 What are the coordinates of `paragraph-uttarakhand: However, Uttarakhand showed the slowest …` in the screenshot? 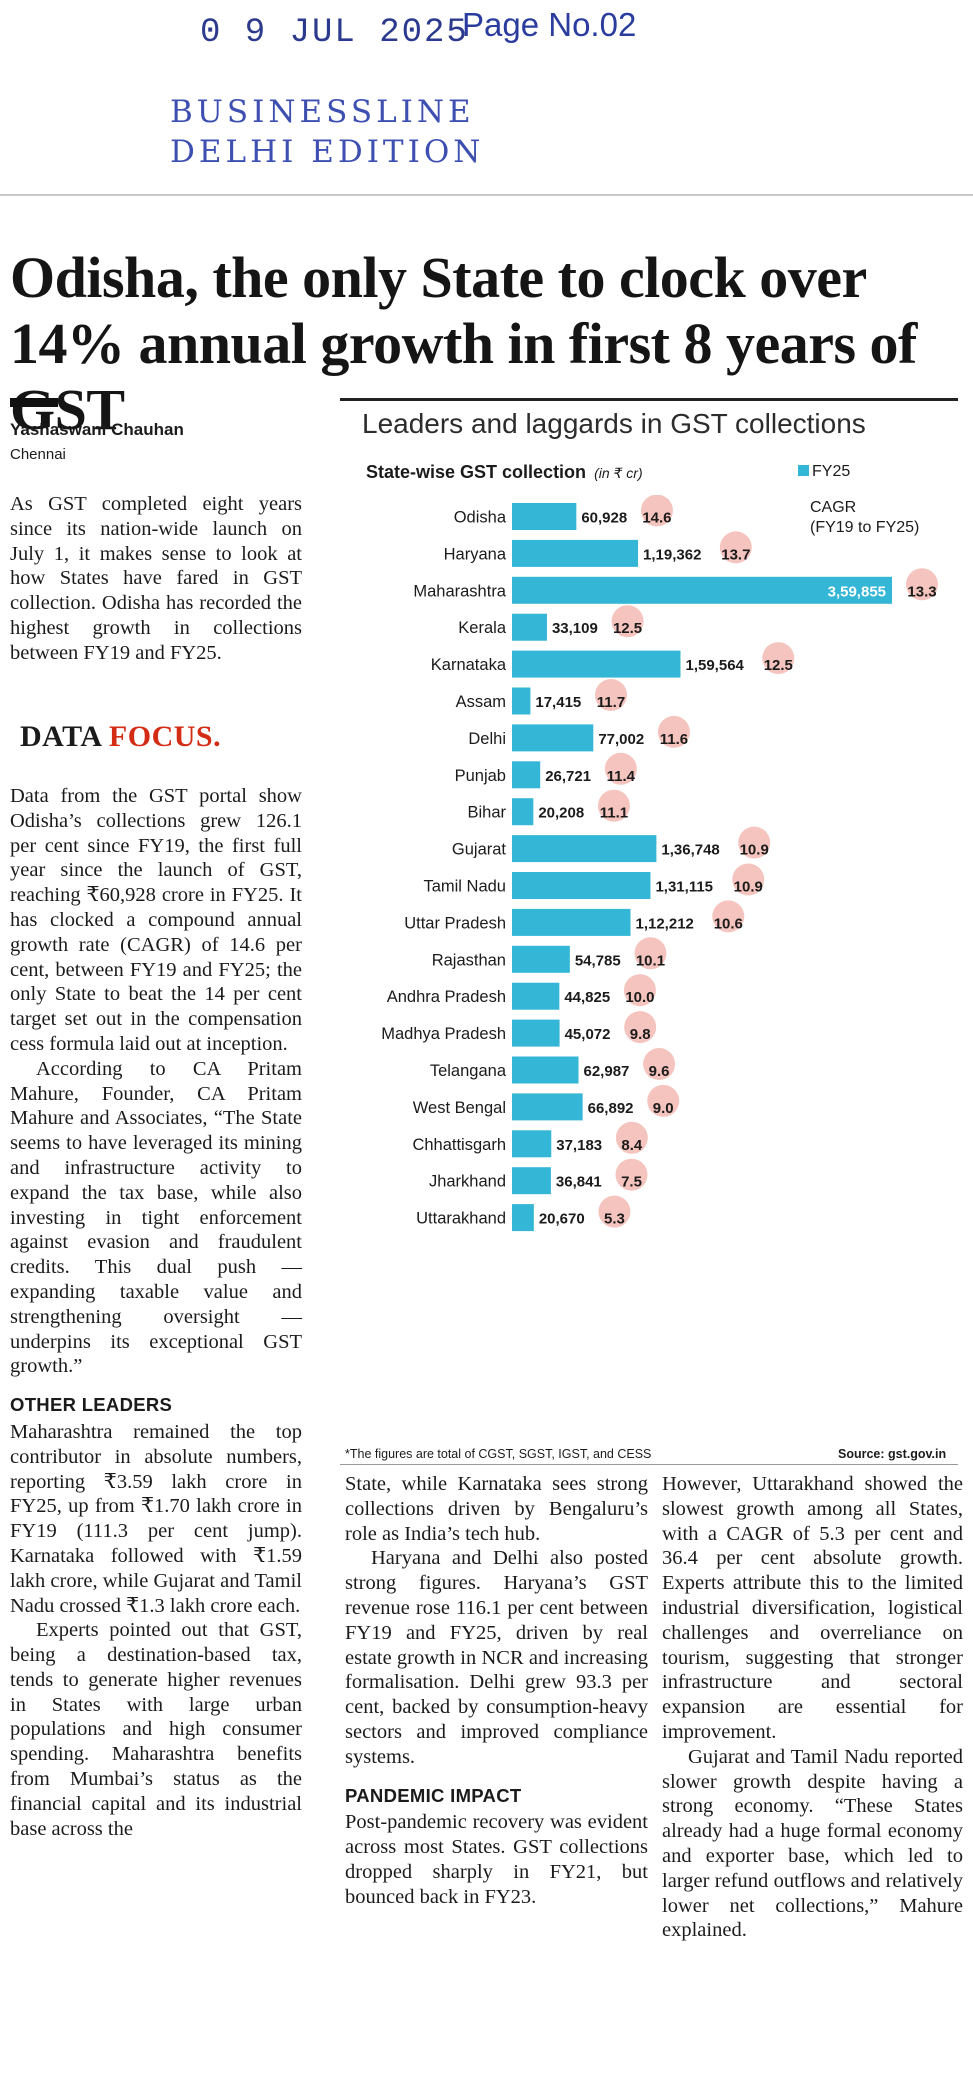 It's located at (812, 1608).